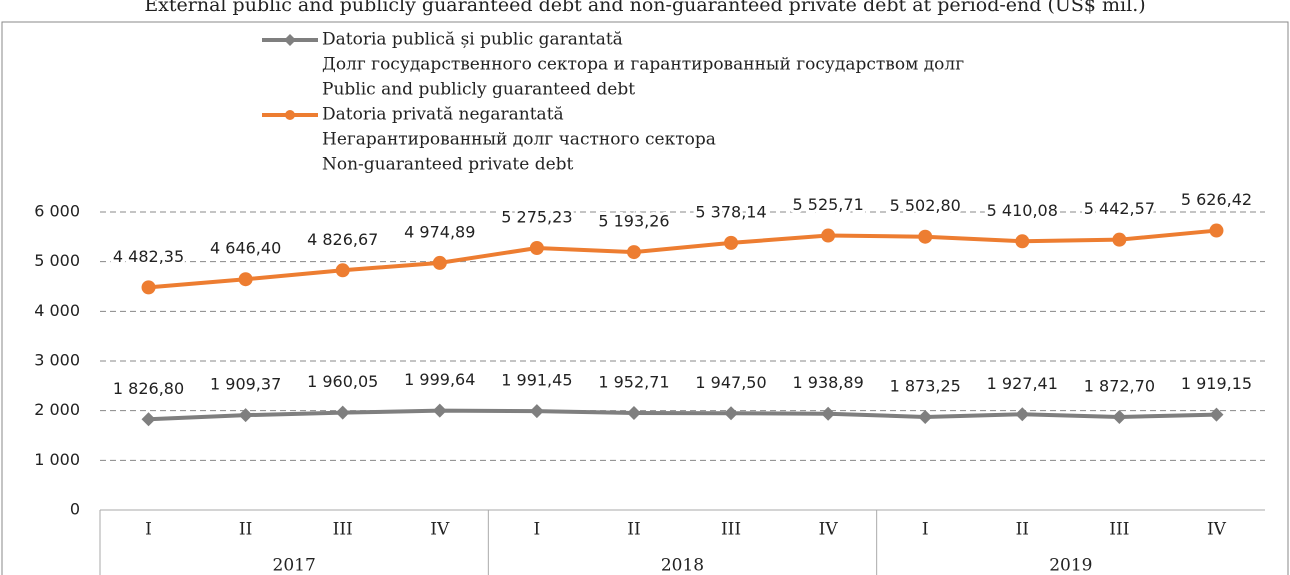  Describe the element at coordinates (1119, 385) in the screenshot. I see `data-label: 1 872,70` at that location.